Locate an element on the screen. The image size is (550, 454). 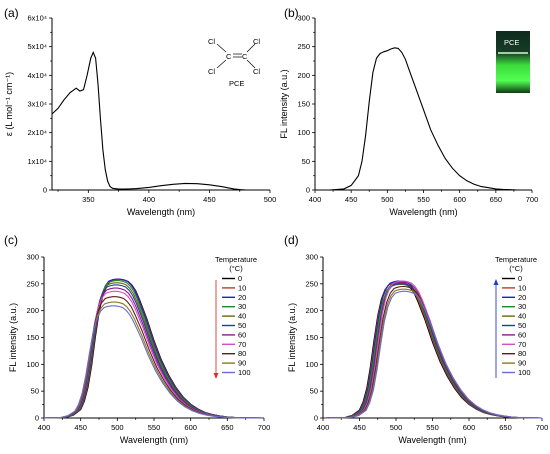
panel-label-c: (c) is located at coordinates (11, 240).